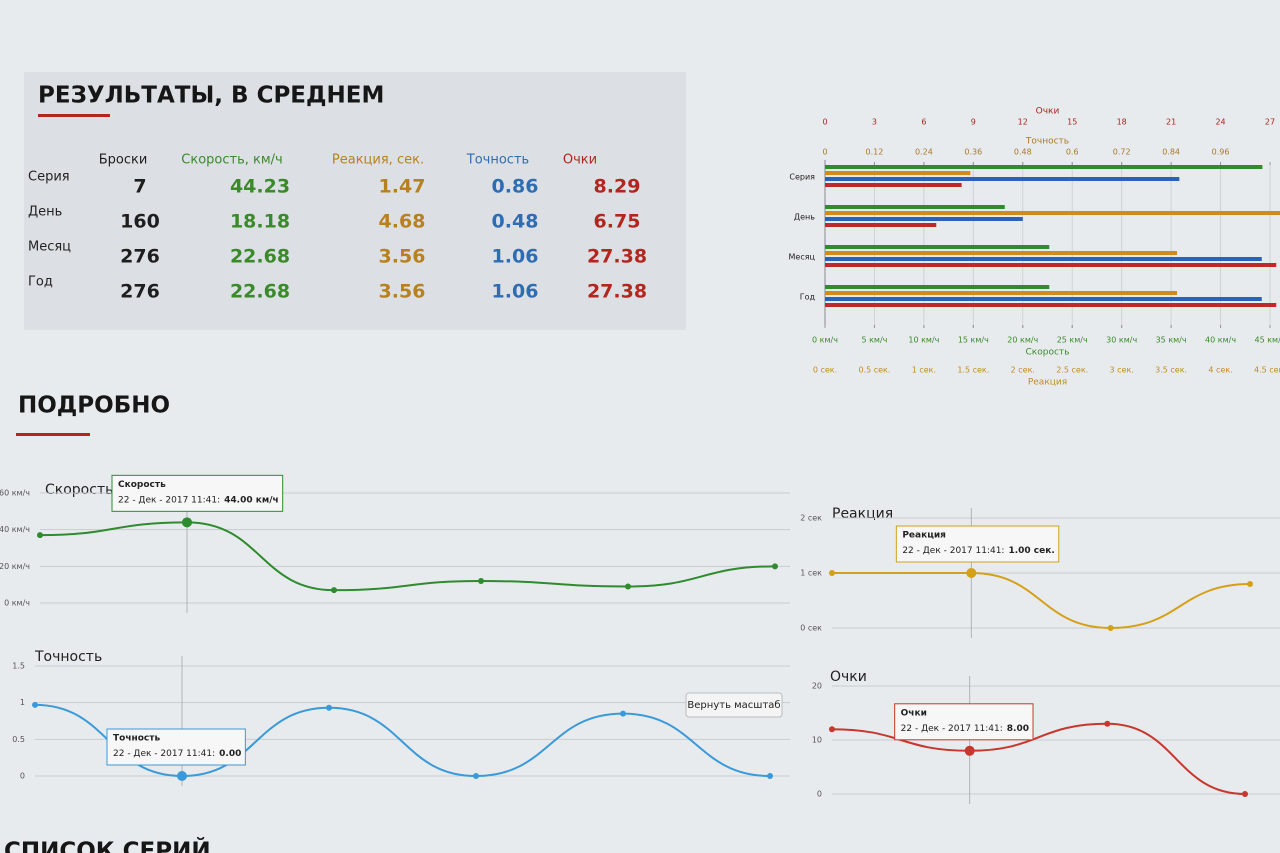 This screenshot has width=1280, height=853. Describe the element at coordinates (230, 754) in the screenshot. I see `tooltip-value: 0.00` at that location.